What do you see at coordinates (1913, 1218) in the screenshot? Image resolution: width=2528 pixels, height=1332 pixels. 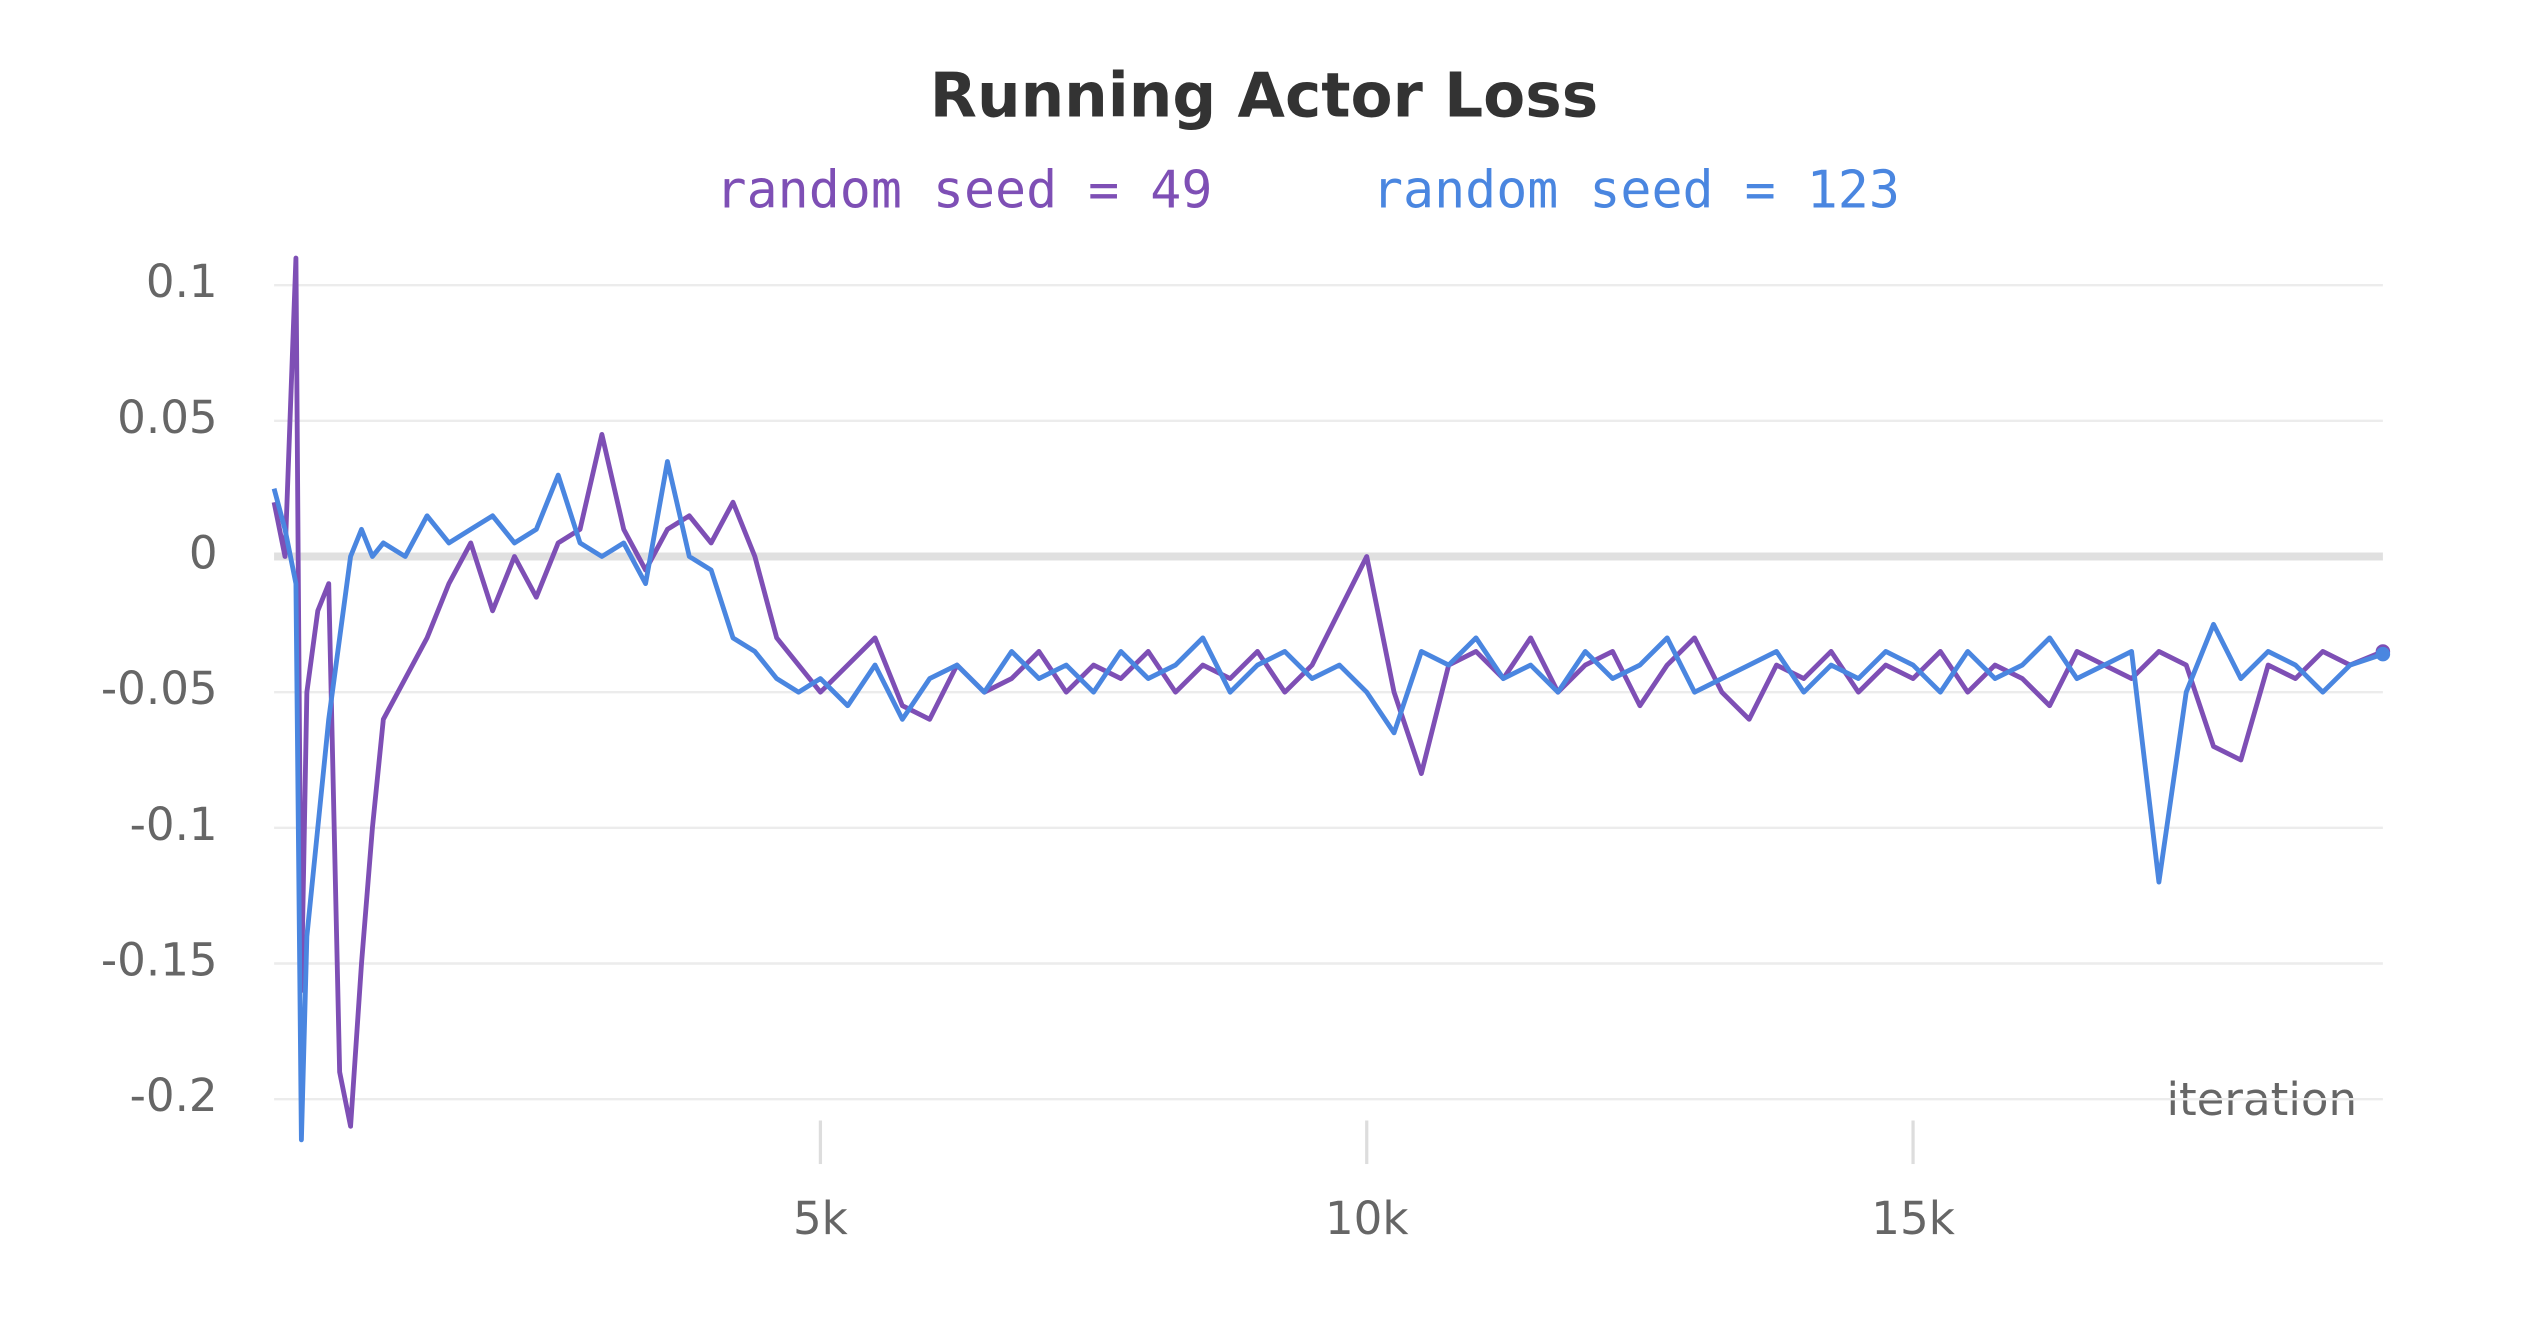 I see `x-tick-label: 15k` at bounding box center [1913, 1218].